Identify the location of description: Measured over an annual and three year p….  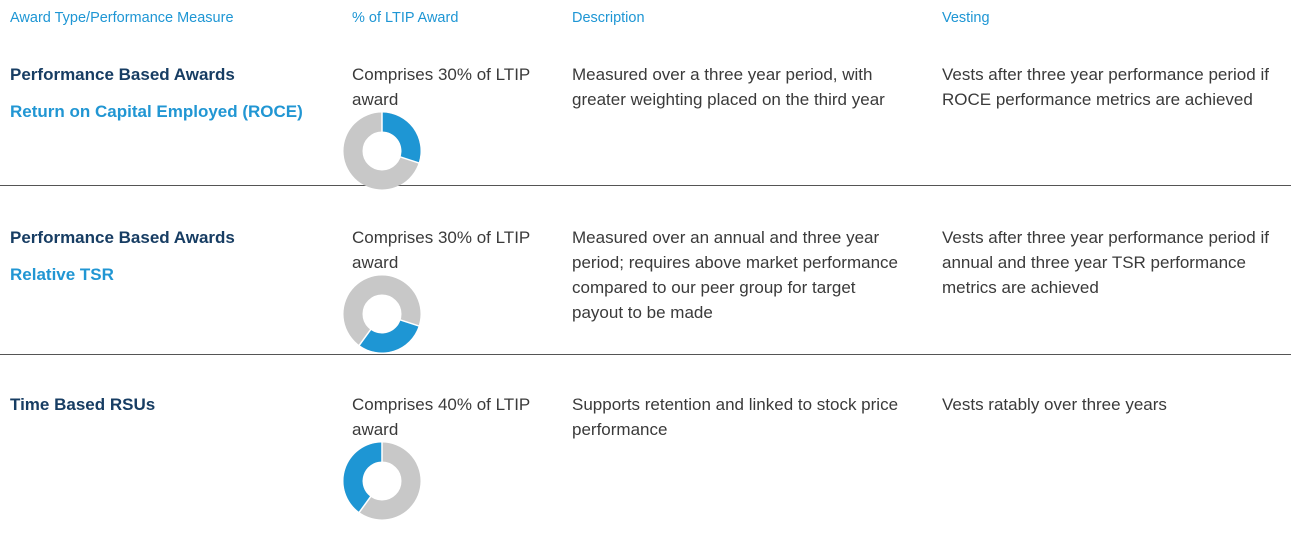
(735, 275).